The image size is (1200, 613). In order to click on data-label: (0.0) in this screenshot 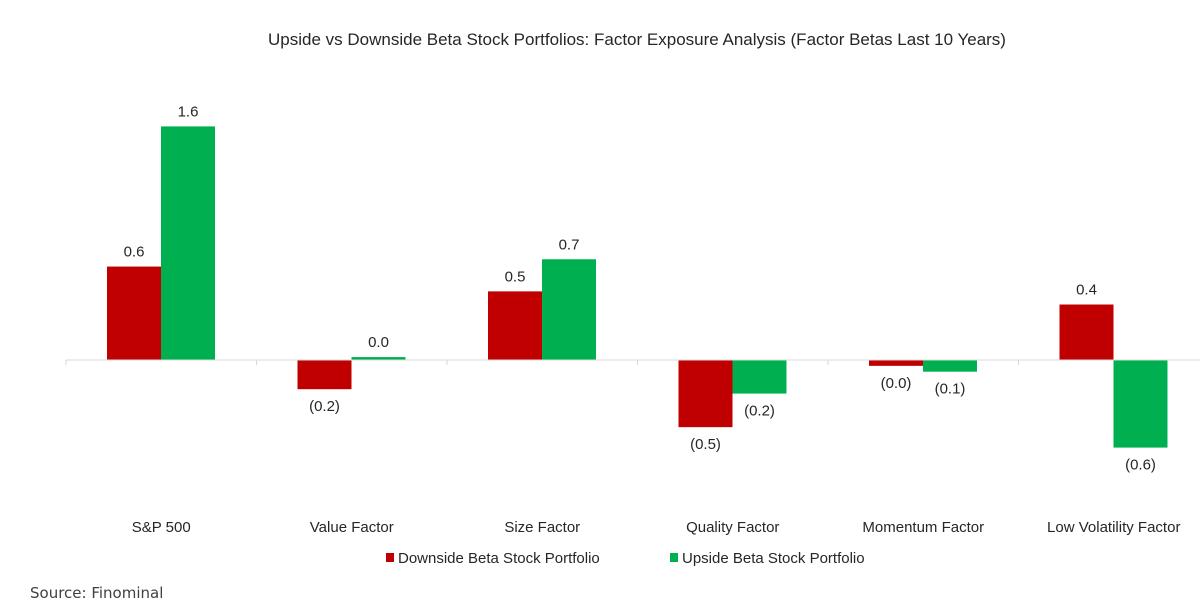, I will do `click(896, 383)`.